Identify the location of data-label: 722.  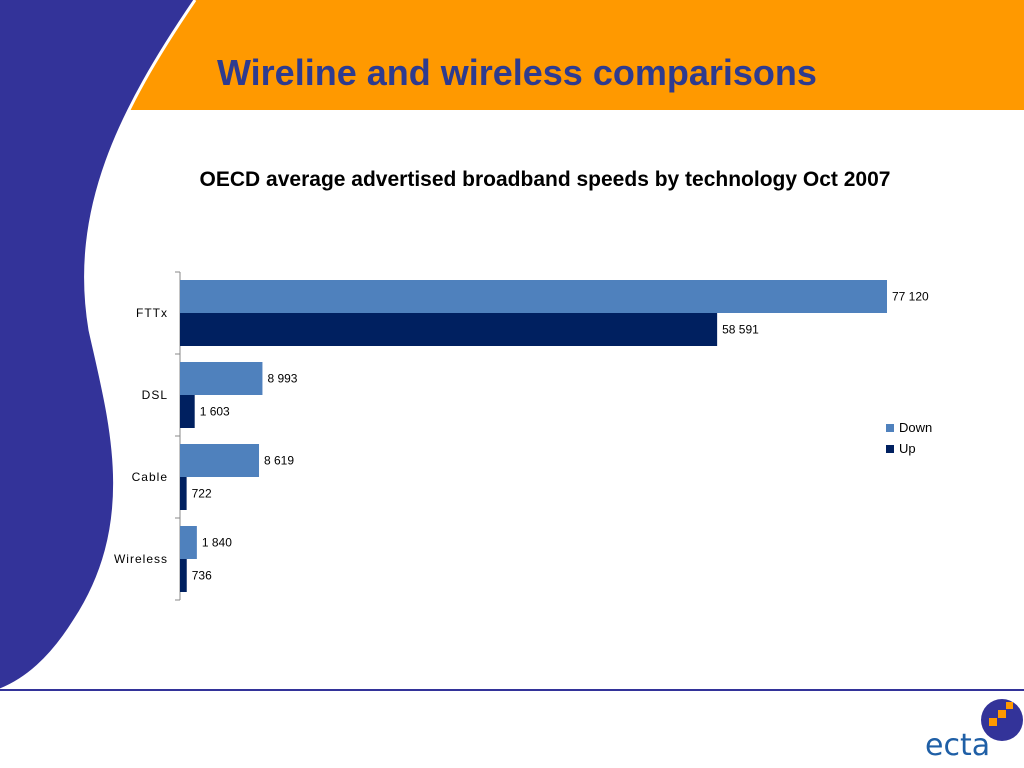
(202, 494).